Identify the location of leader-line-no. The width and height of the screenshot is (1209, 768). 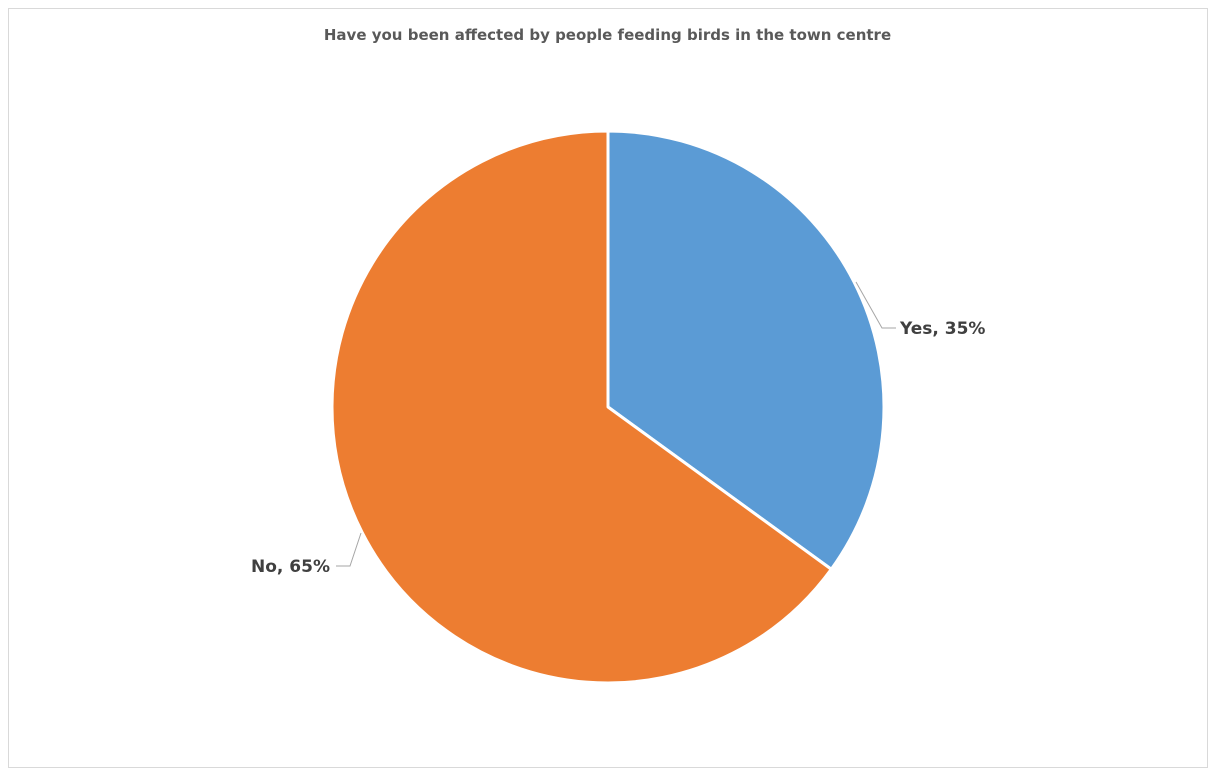
(349, 549).